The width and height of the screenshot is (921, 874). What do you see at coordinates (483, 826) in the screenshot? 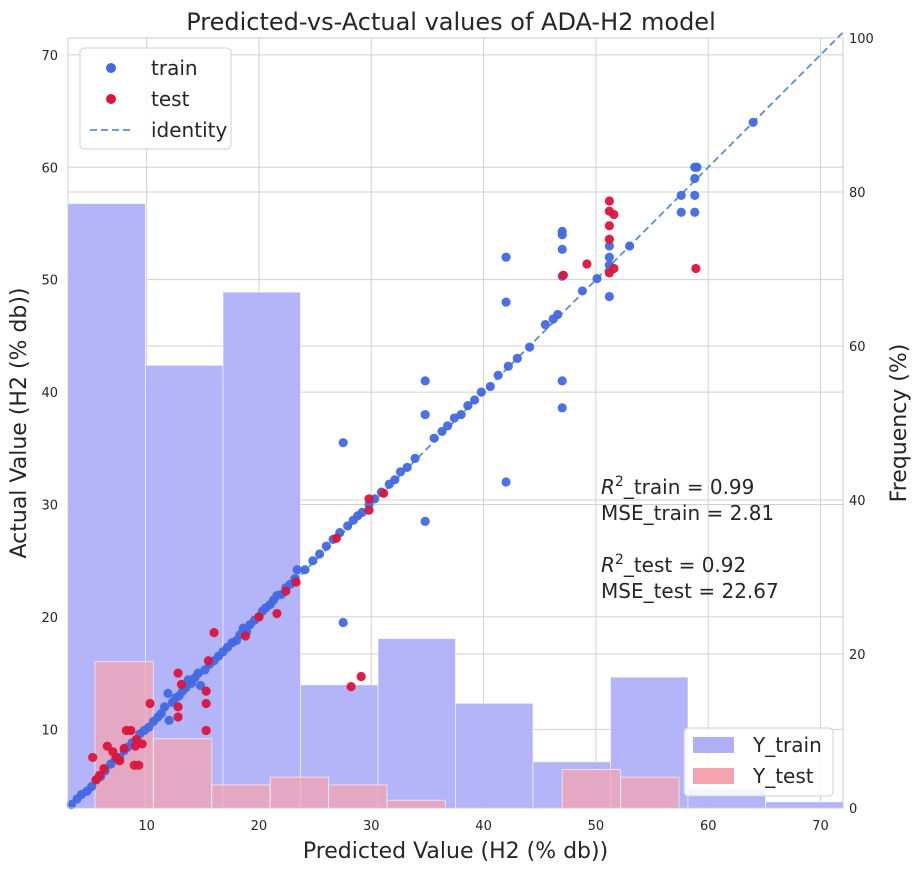
I see `x-tick-label: 40` at bounding box center [483, 826].